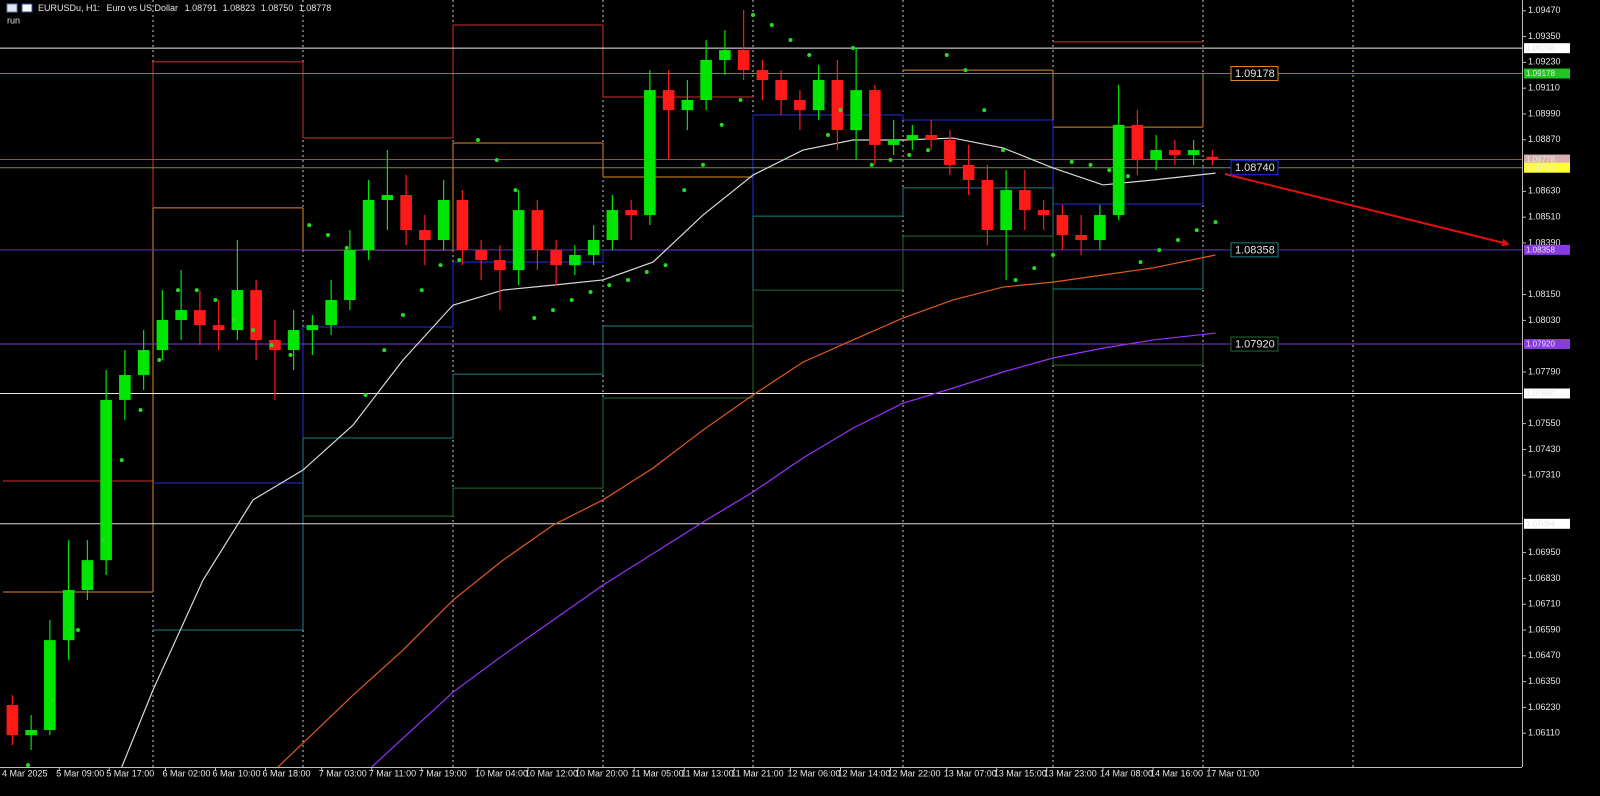 The height and width of the screenshot is (796, 1600). I want to click on low: 1.08750, so click(277, 8).